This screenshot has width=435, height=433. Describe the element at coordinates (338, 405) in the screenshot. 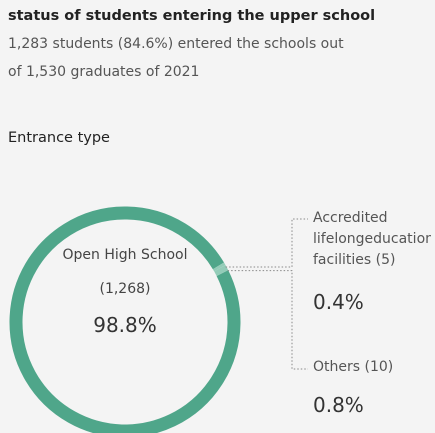

I see `slice-value: 0.8%` at that location.